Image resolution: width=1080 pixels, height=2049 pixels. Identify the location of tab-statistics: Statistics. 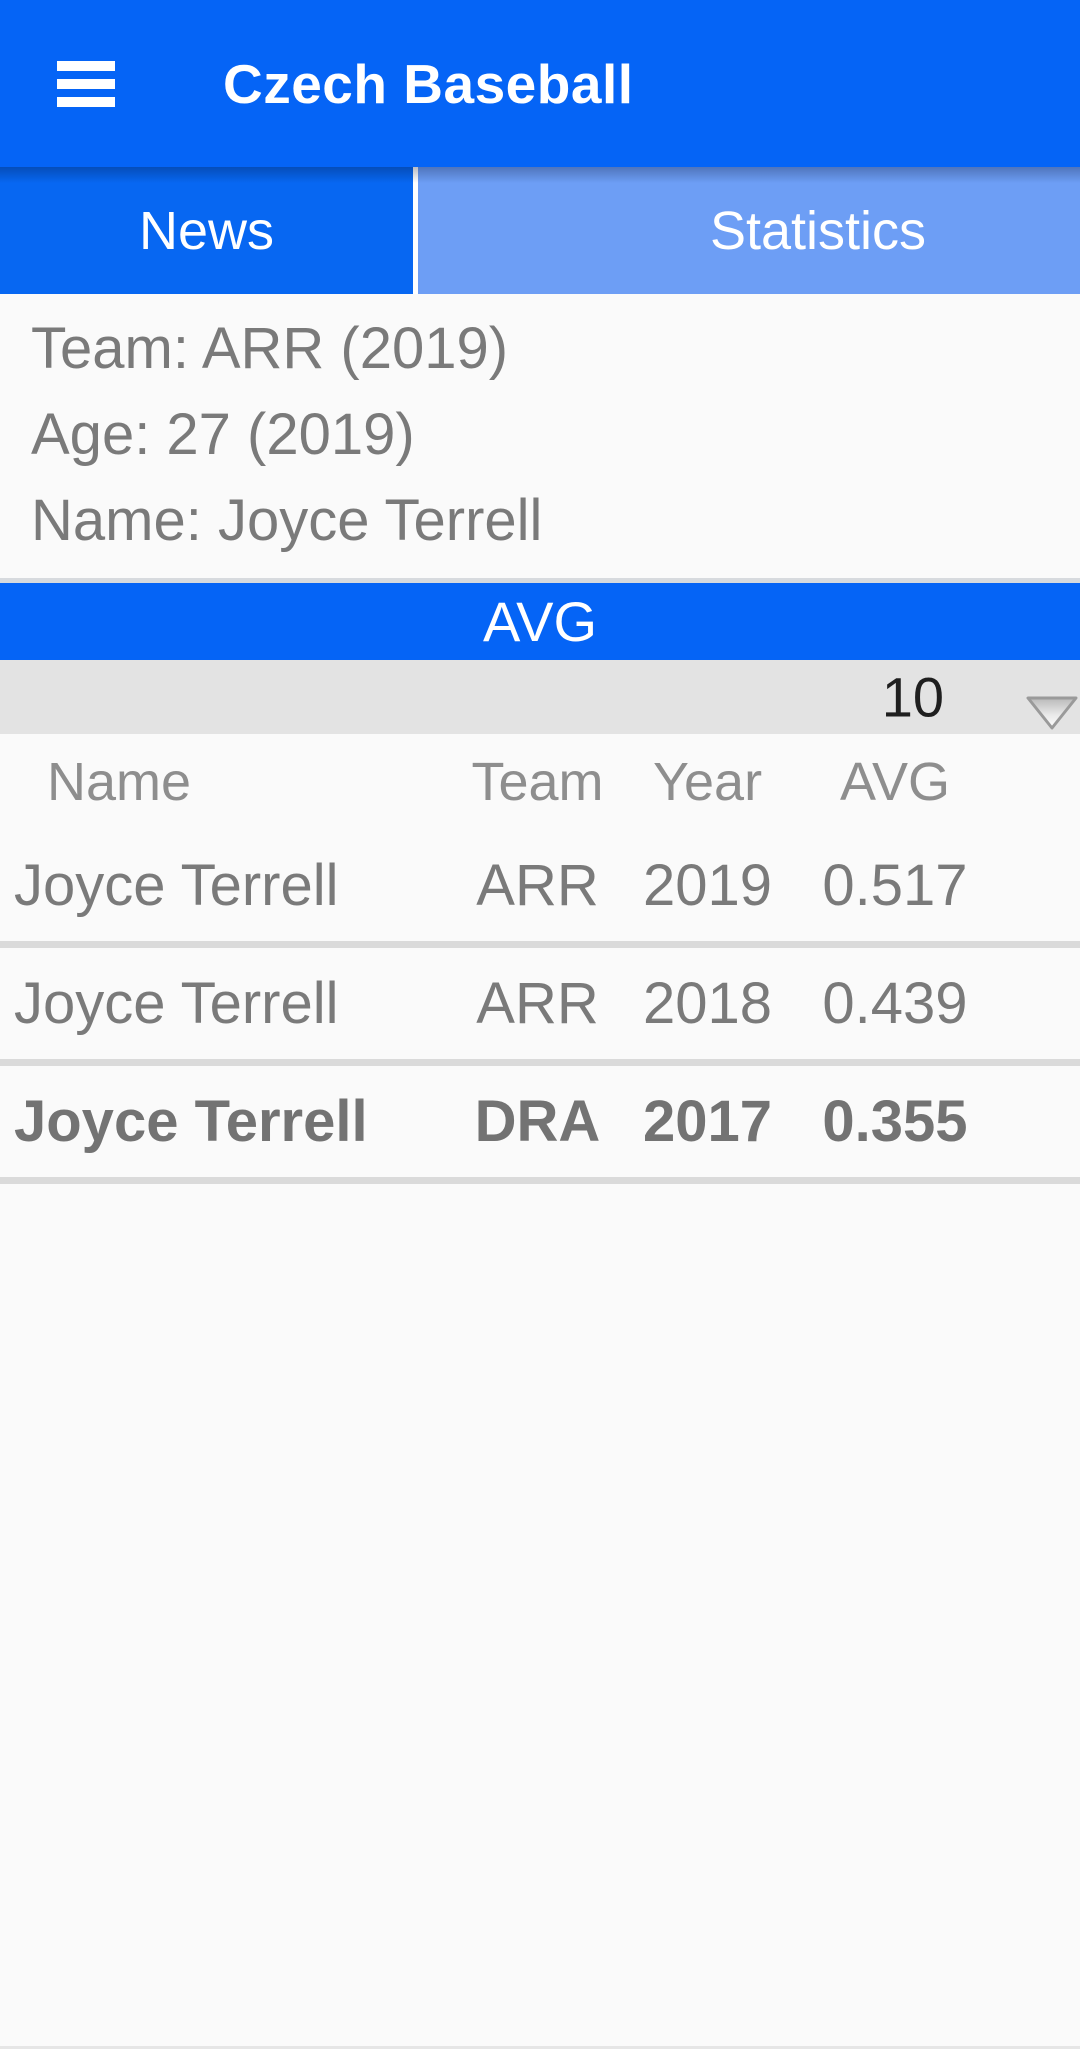
(749, 230).